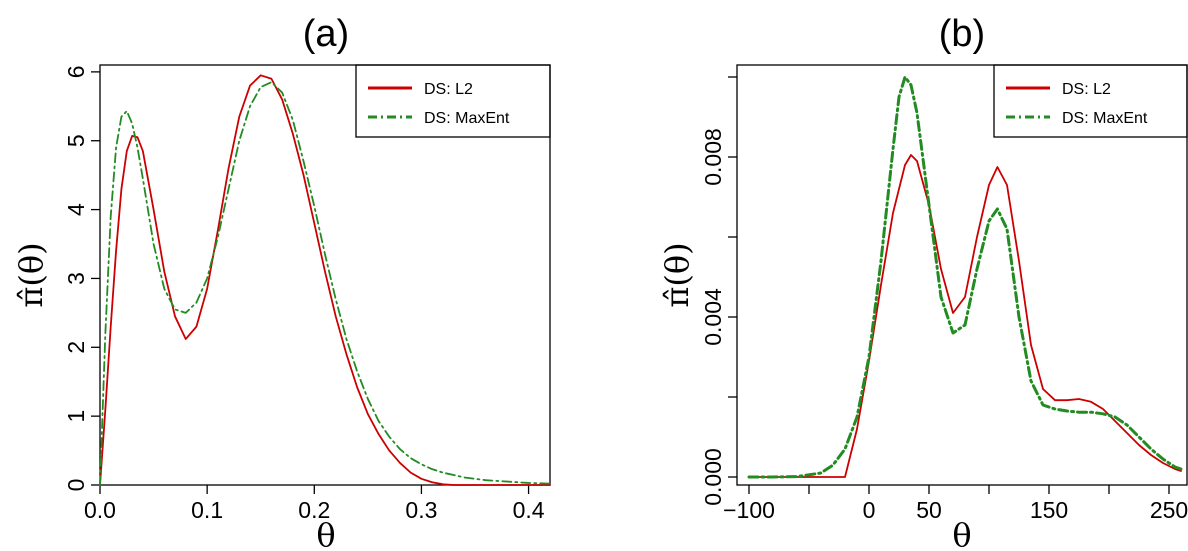 Image resolution: width=1188 pixels, height=551 pixels. Describe the element at coordinates (467, 118) in the screenshot. I see `panel-a-legend-label-maxent: DS: MaxEnt` at that location.